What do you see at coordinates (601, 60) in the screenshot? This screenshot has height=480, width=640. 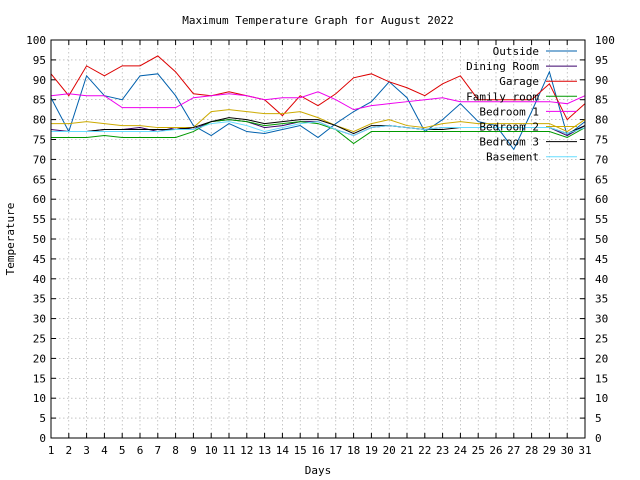 I see `y-tick-label-right: 95` at bounding box center [601, 60].